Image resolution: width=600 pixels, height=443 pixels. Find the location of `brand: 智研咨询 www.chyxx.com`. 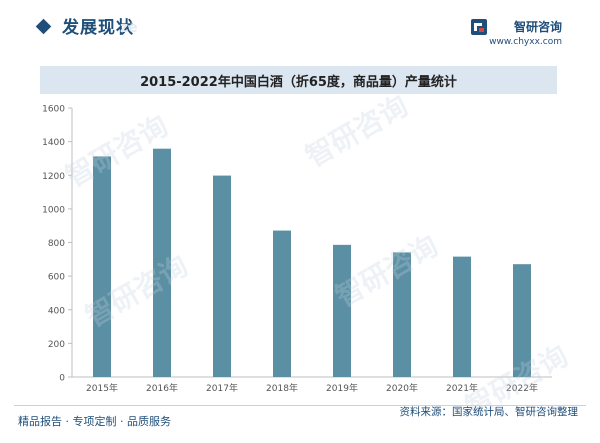

brand: 智研咨询 www.chyxx.com is located at coordinates (492, 32).